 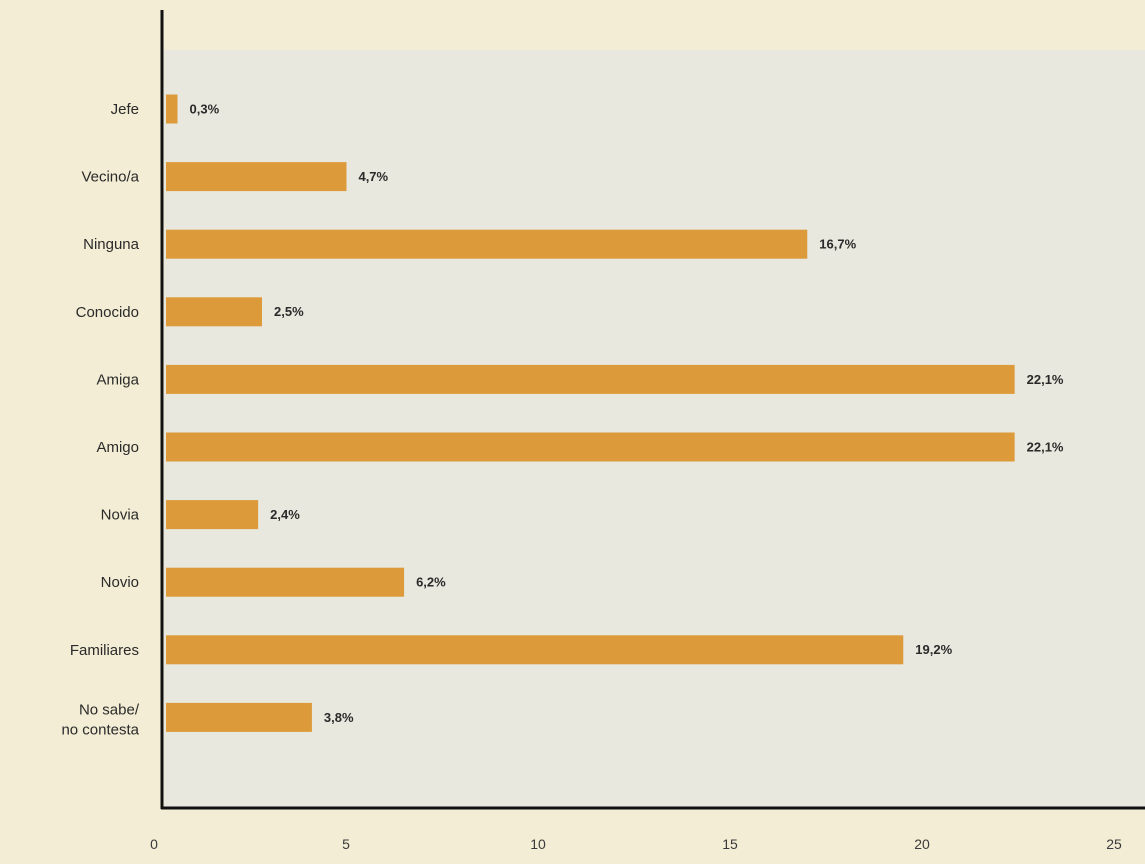 What do you see at coordinates (922, 844) in the screenshot?
I see `x-tick-label-4: 20` at bounding box center [922, 844].